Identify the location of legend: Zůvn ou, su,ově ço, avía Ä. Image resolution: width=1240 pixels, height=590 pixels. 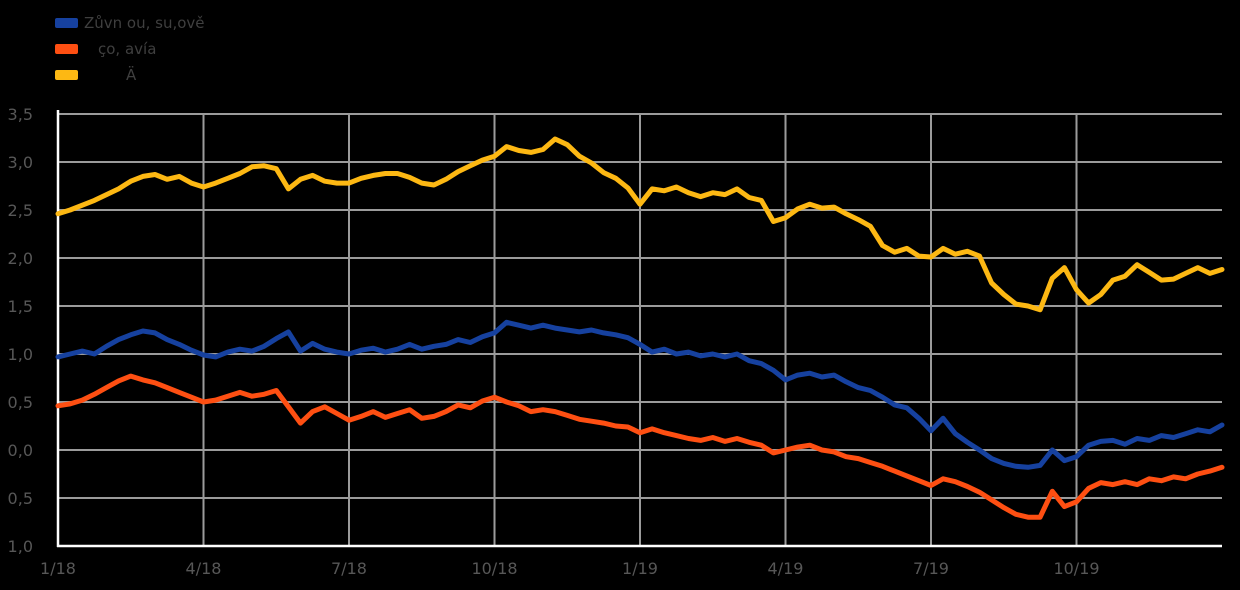
(130, 49).